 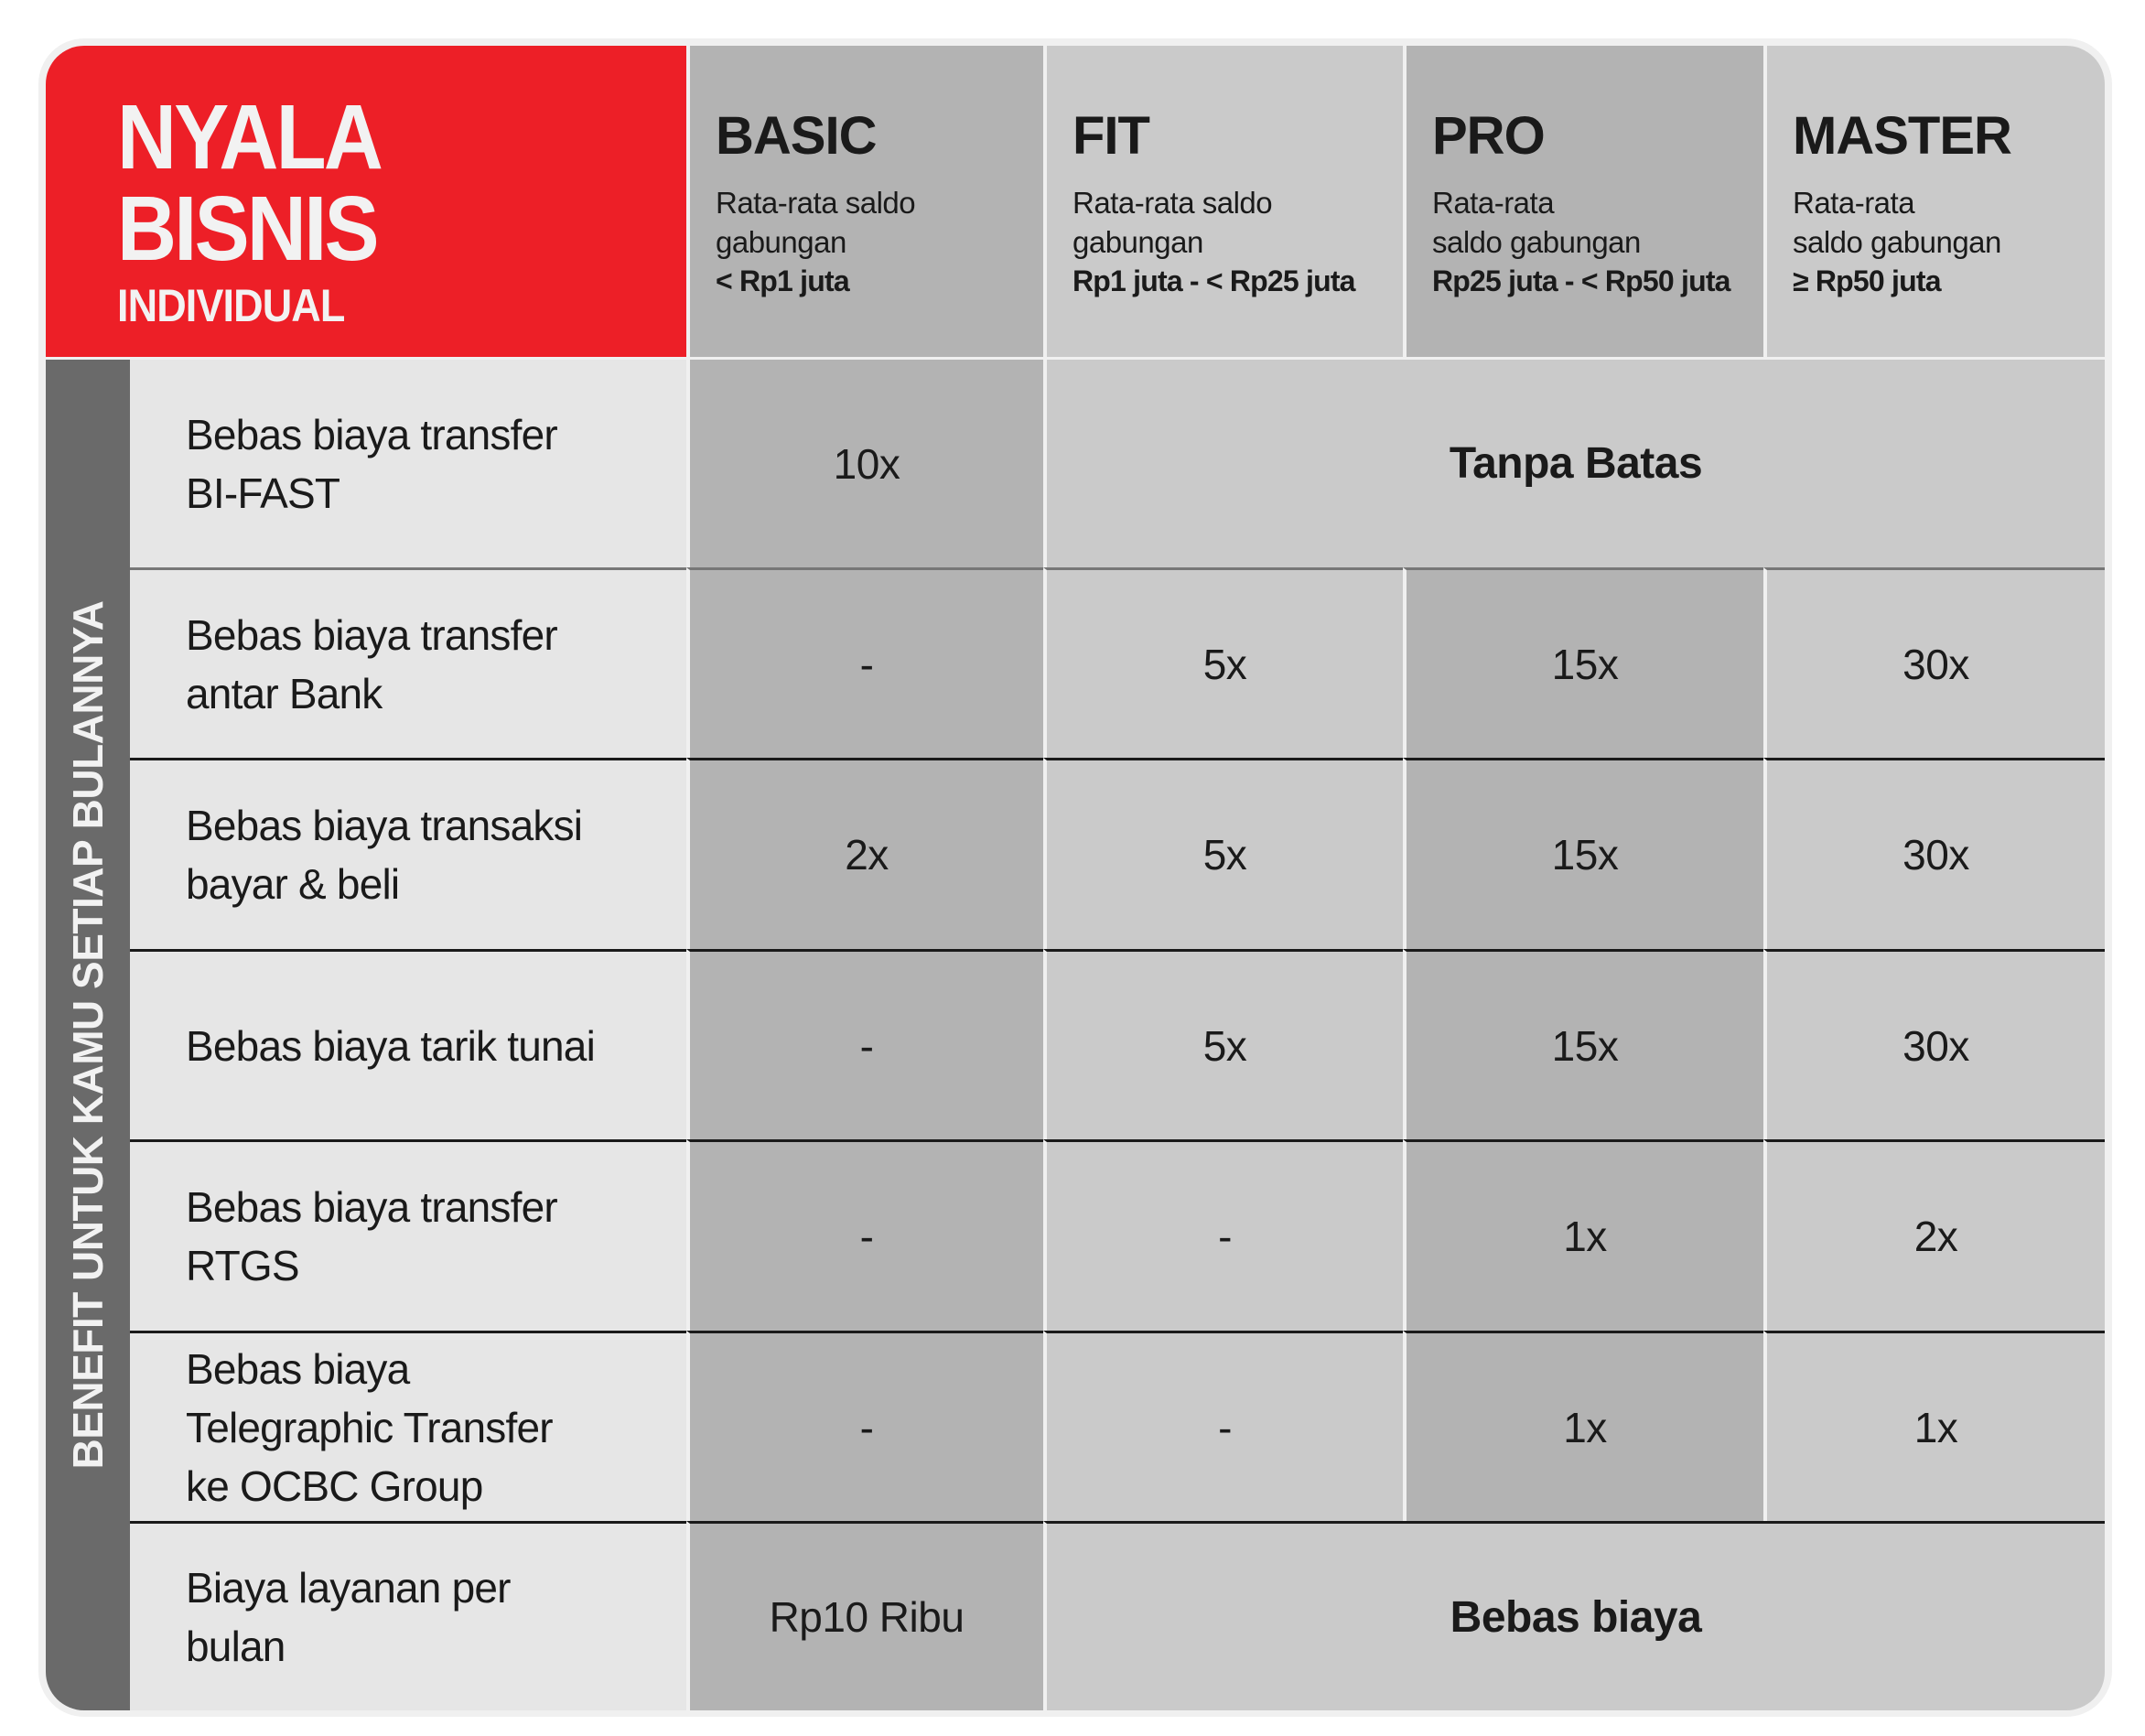 I want to click on side-label: BENEFIT UNTUK KAMU SETIAP BULANNYA, so click(x=88, y=1035).